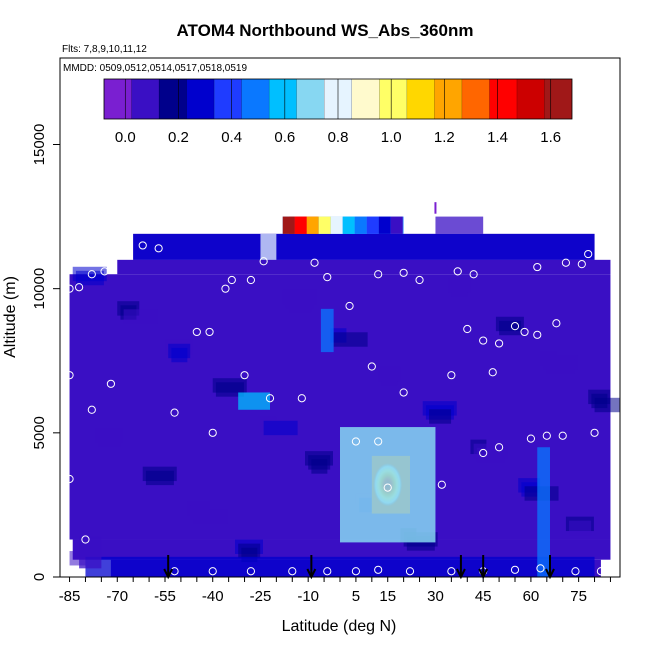 The width and height of the screenshot is (650, 650). I want to click on colorbar-tick-label: 0.4, so click(231, 137).